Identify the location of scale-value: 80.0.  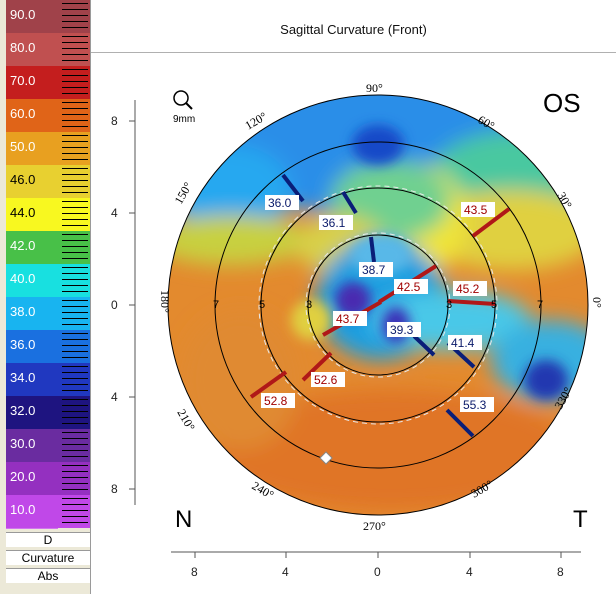
(23, 47).